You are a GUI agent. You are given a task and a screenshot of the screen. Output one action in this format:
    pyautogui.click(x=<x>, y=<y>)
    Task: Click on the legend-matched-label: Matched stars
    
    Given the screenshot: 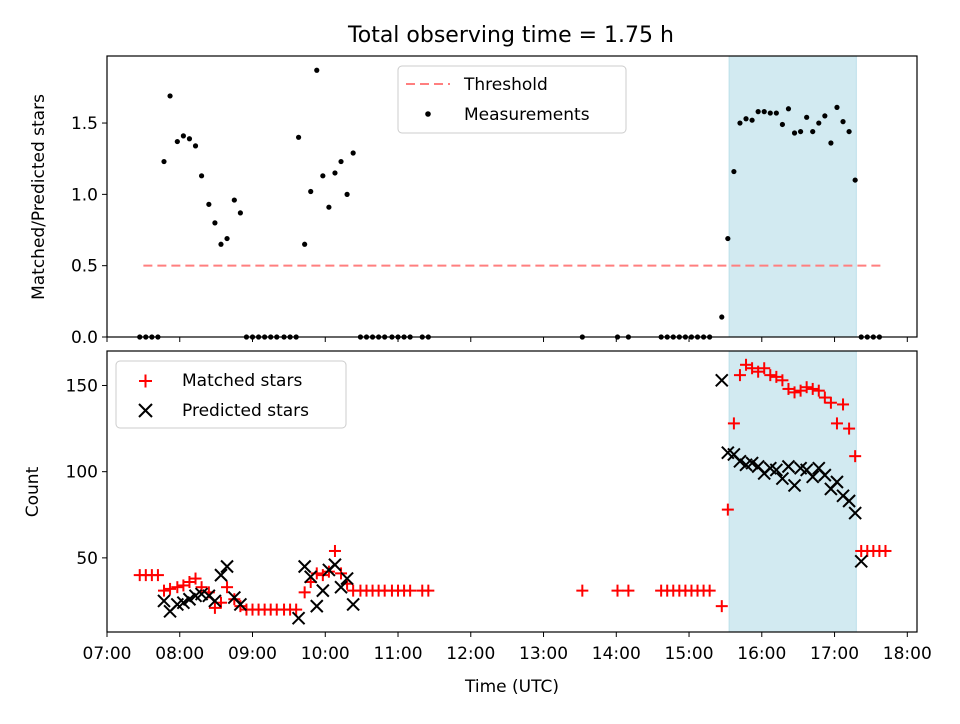 What is the action you would take?
    pyautogui.click(x=242, y=381)
    